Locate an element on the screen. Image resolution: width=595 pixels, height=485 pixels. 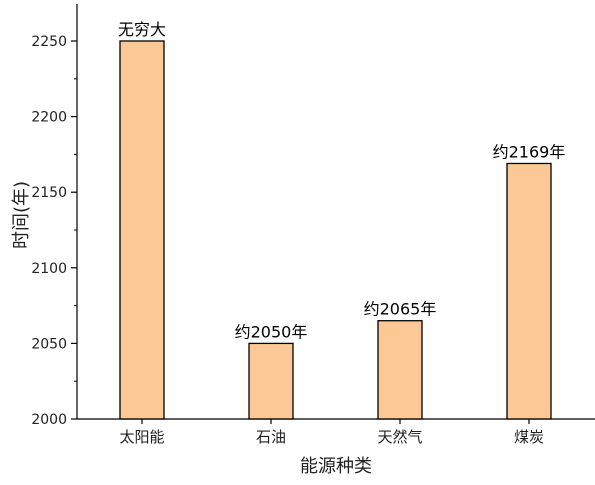
y-tick-label: 2050 is located at coordinates (49, 344).